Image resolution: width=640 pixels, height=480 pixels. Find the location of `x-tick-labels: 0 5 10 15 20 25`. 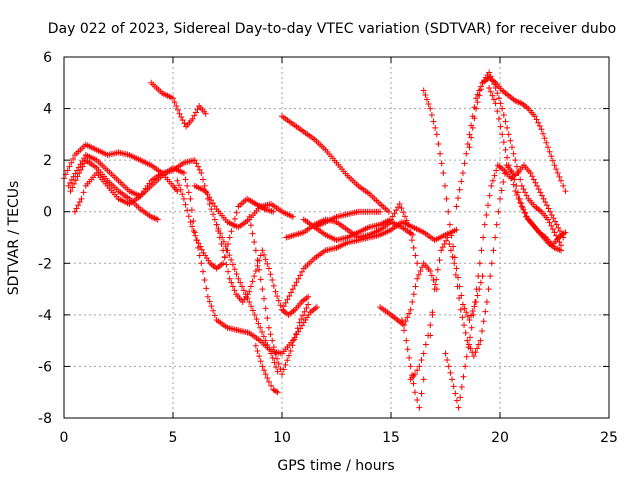

x-tick-labels: 0 5 10 15 20 25 is located at coordinates (339, 438).